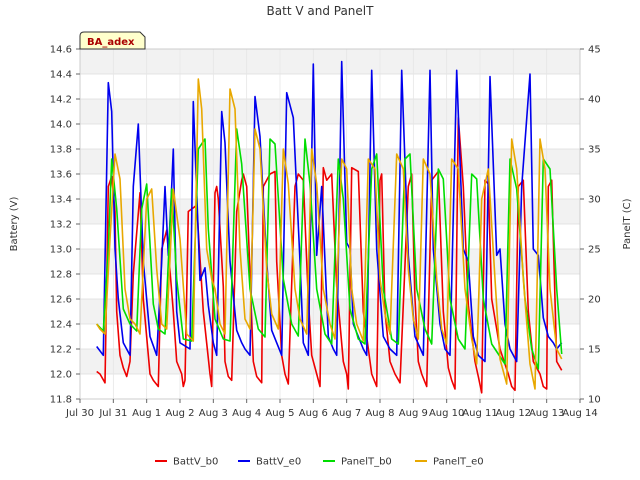 Image resolution: width=640 pixels, height=480 pixels. What do you see at coordinates (61, 75) in the screenshot?
I see `y-tick-label: 14.4` at bounding box center [61, 75].